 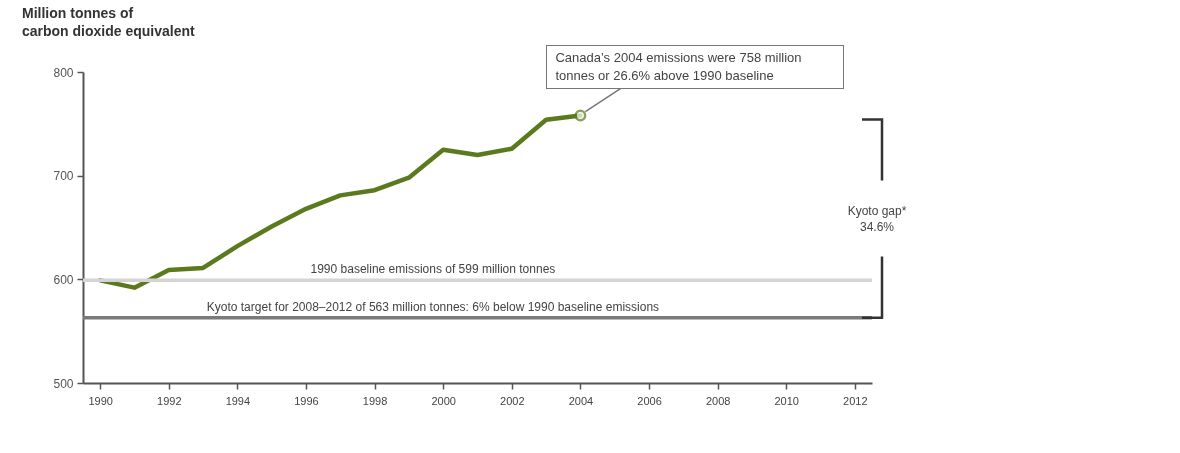 I want to click on x-tick-label: 2012, so click(x=855, y=400).